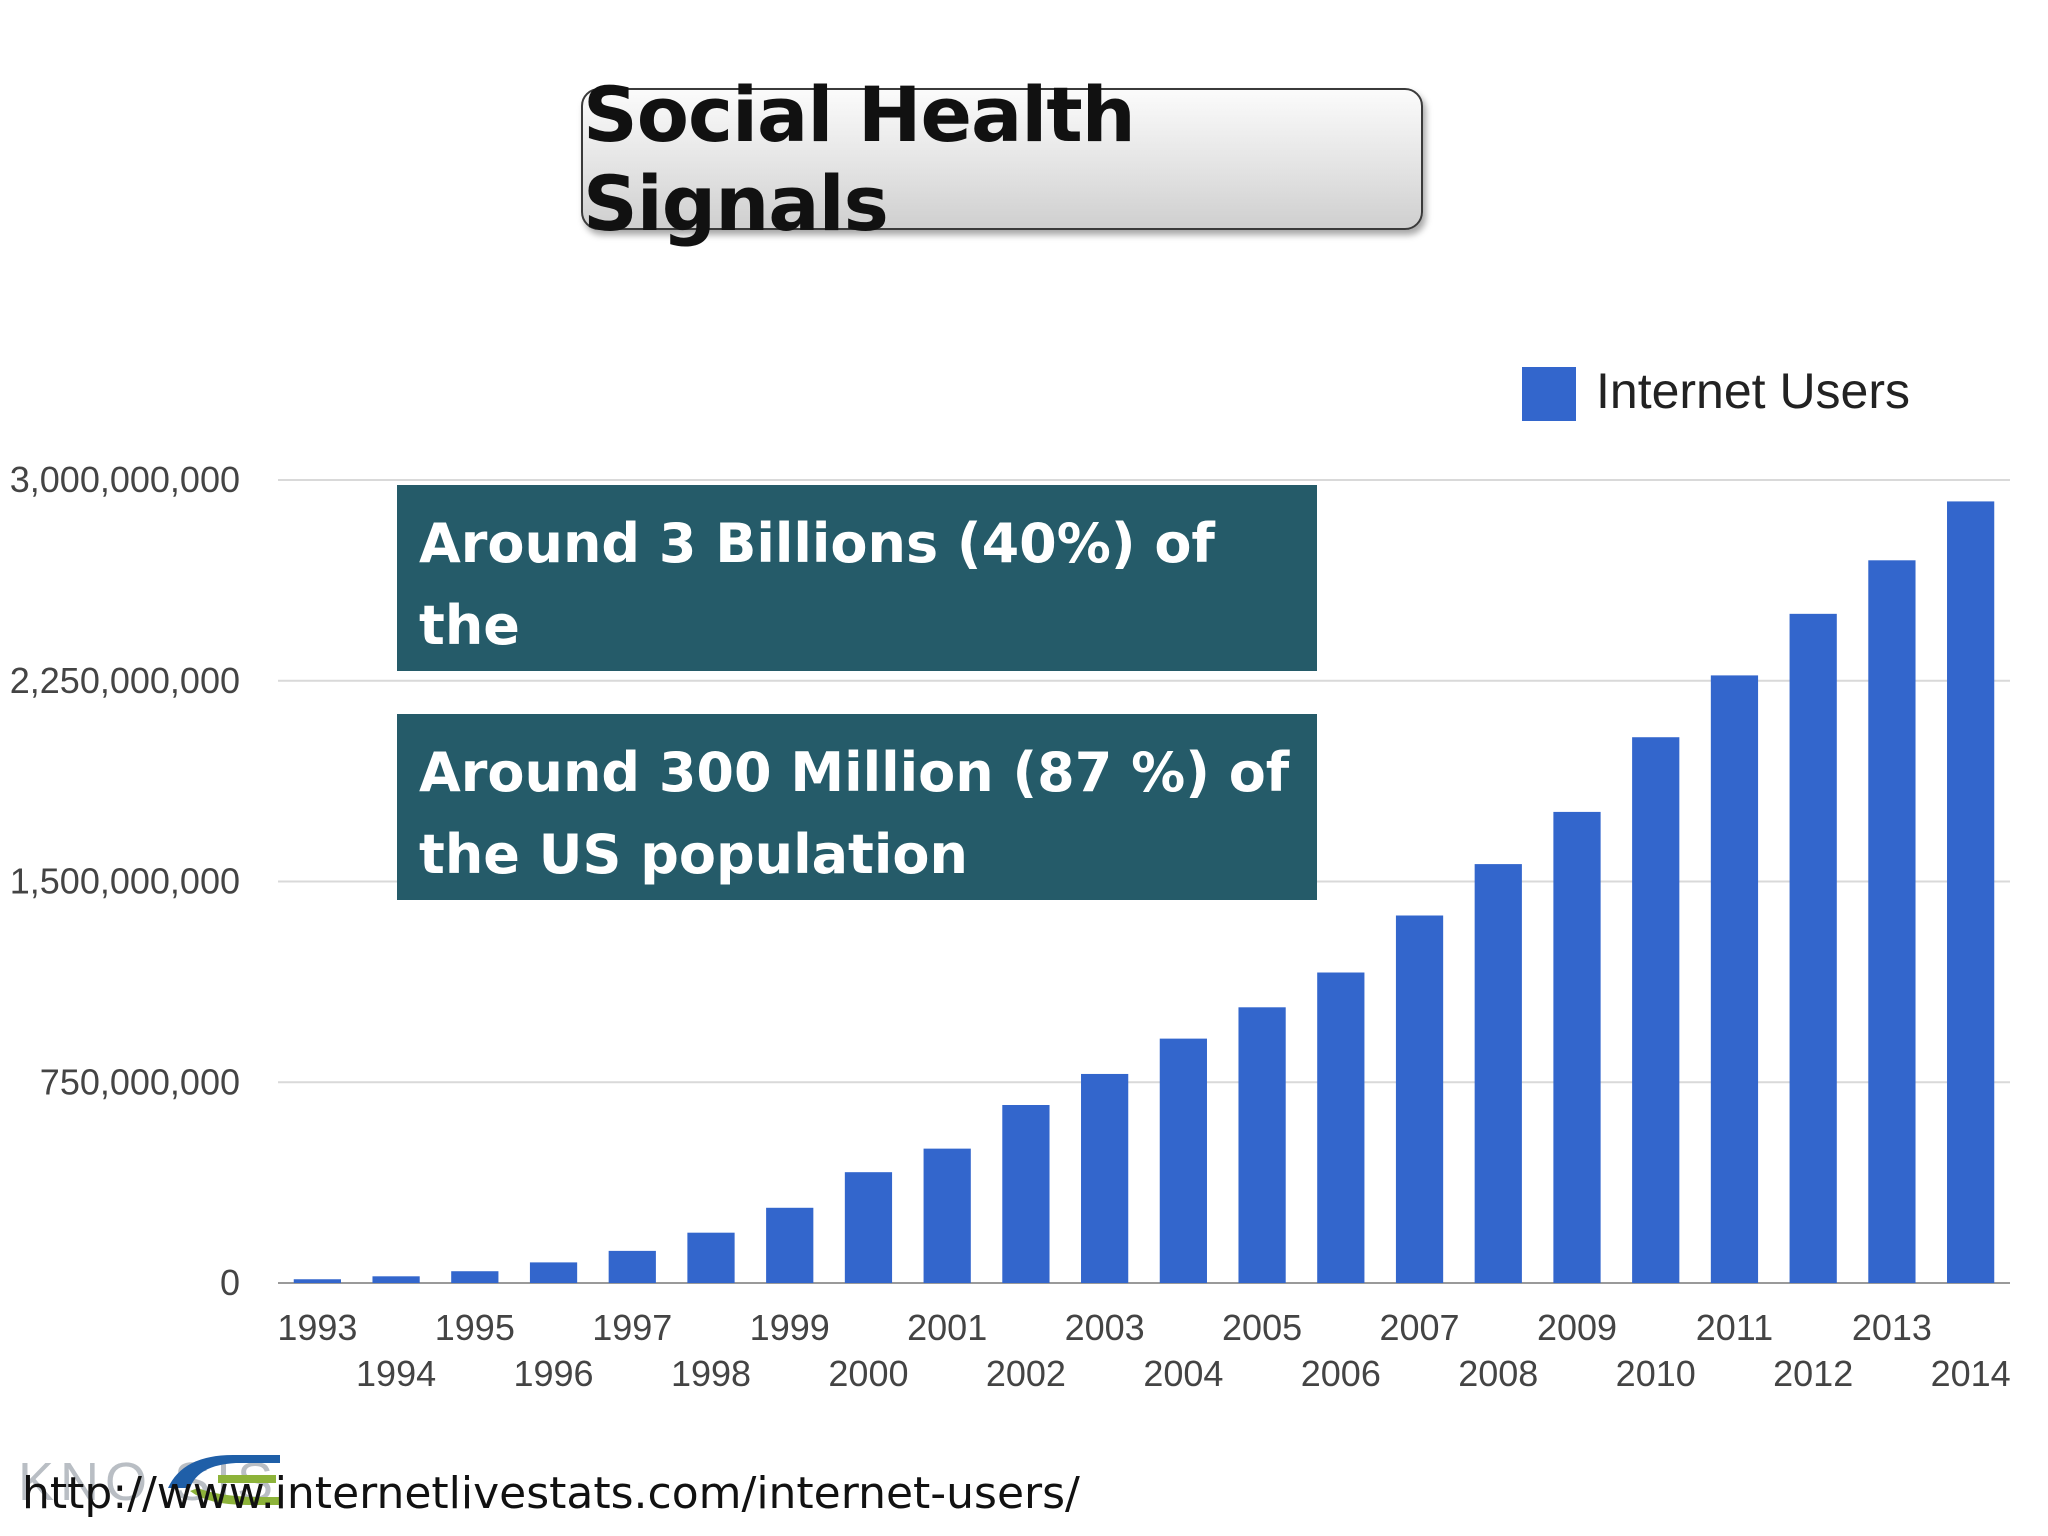 The width and height of the screenshot is (2048, 1536). I want to click on bar-2012, so click(1813, 948).